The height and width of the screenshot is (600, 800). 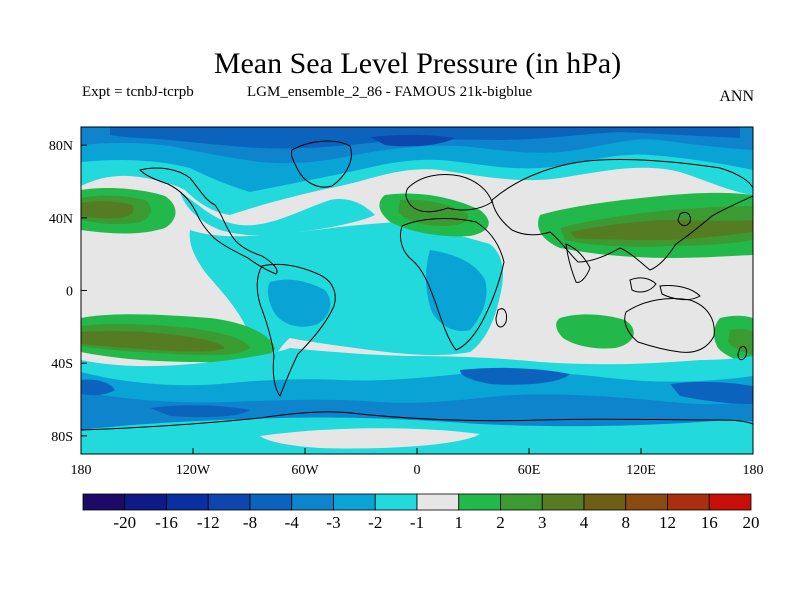 I want to click on south-america-low, so click(x=299, y=303).